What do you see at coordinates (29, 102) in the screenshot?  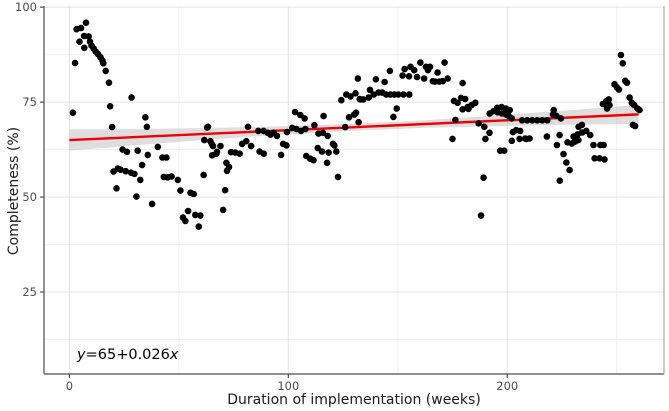 I see `y-tick-label: 75` at bounding box center [29, 102].